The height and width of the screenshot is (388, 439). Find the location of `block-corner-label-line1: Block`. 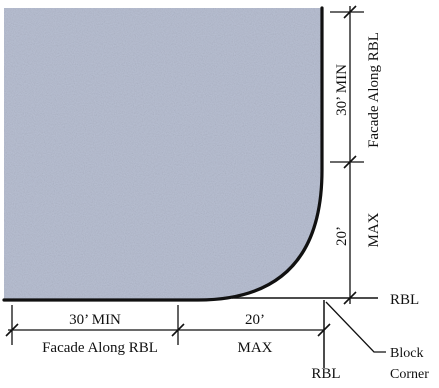

block-corner-label-line1: Block is located at coordinates (406, 353).